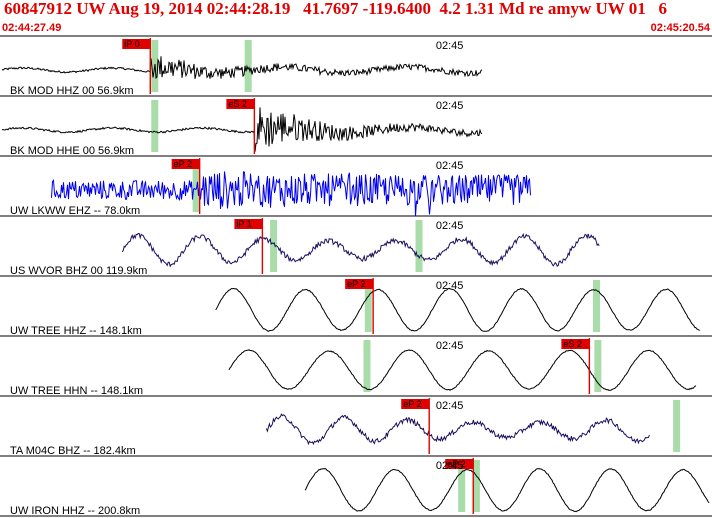  Describe the element at coordinates (131, 44) in the screenshot. I see `phase-pick-label: iP 0` at that location.